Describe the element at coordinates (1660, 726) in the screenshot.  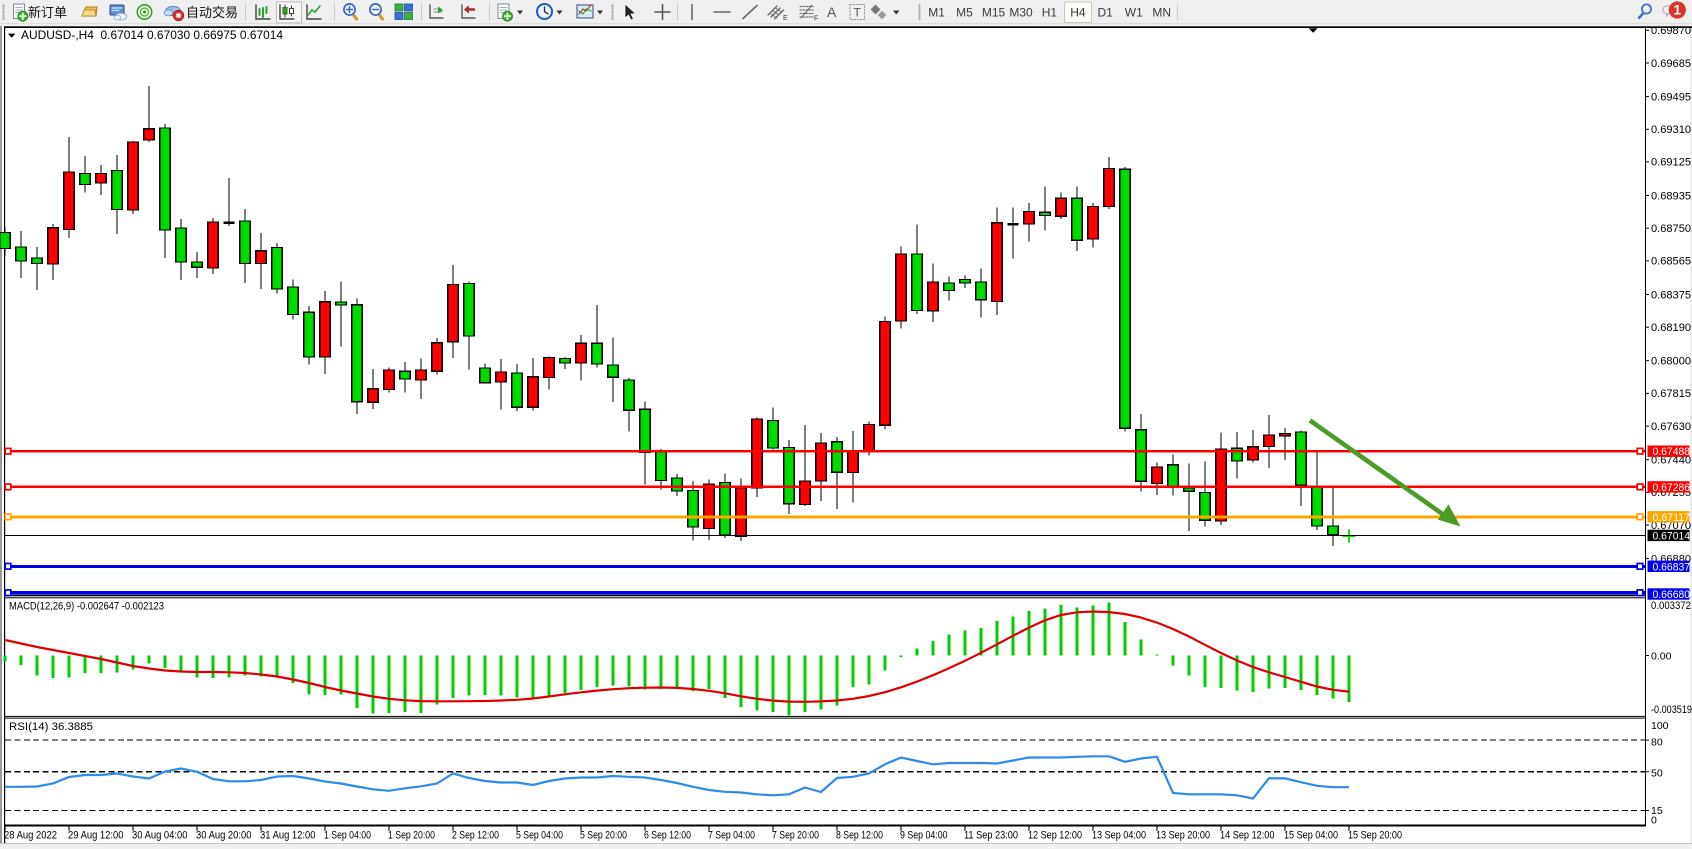
I see `svg-text: 100` at that location.